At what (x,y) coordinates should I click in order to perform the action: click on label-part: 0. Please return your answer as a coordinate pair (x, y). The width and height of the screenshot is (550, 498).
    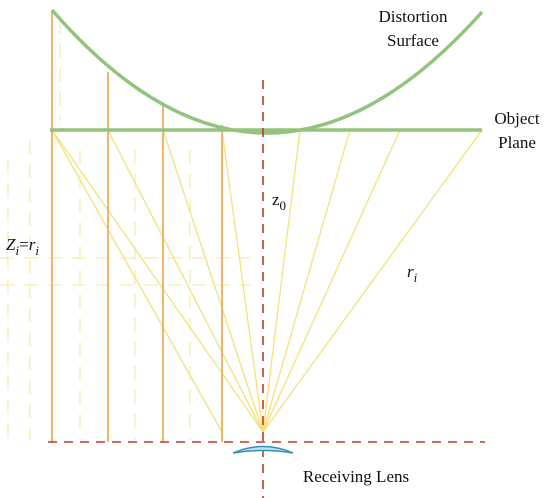
    Looking at the image, I should click on (283, 205).